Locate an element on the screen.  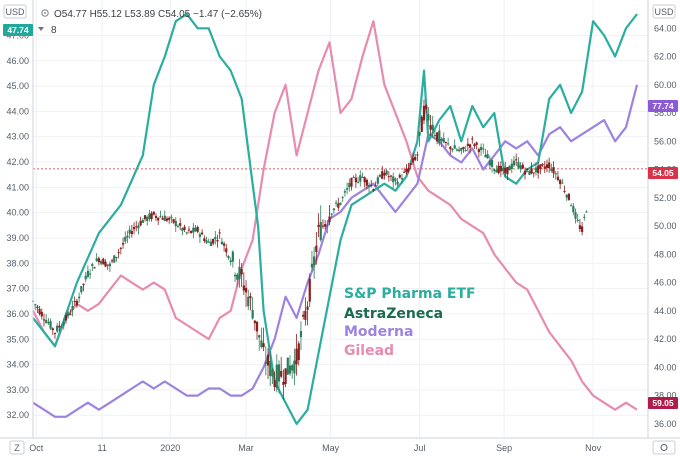
time-tick-label: Mar is located at coordinates (246, 448).